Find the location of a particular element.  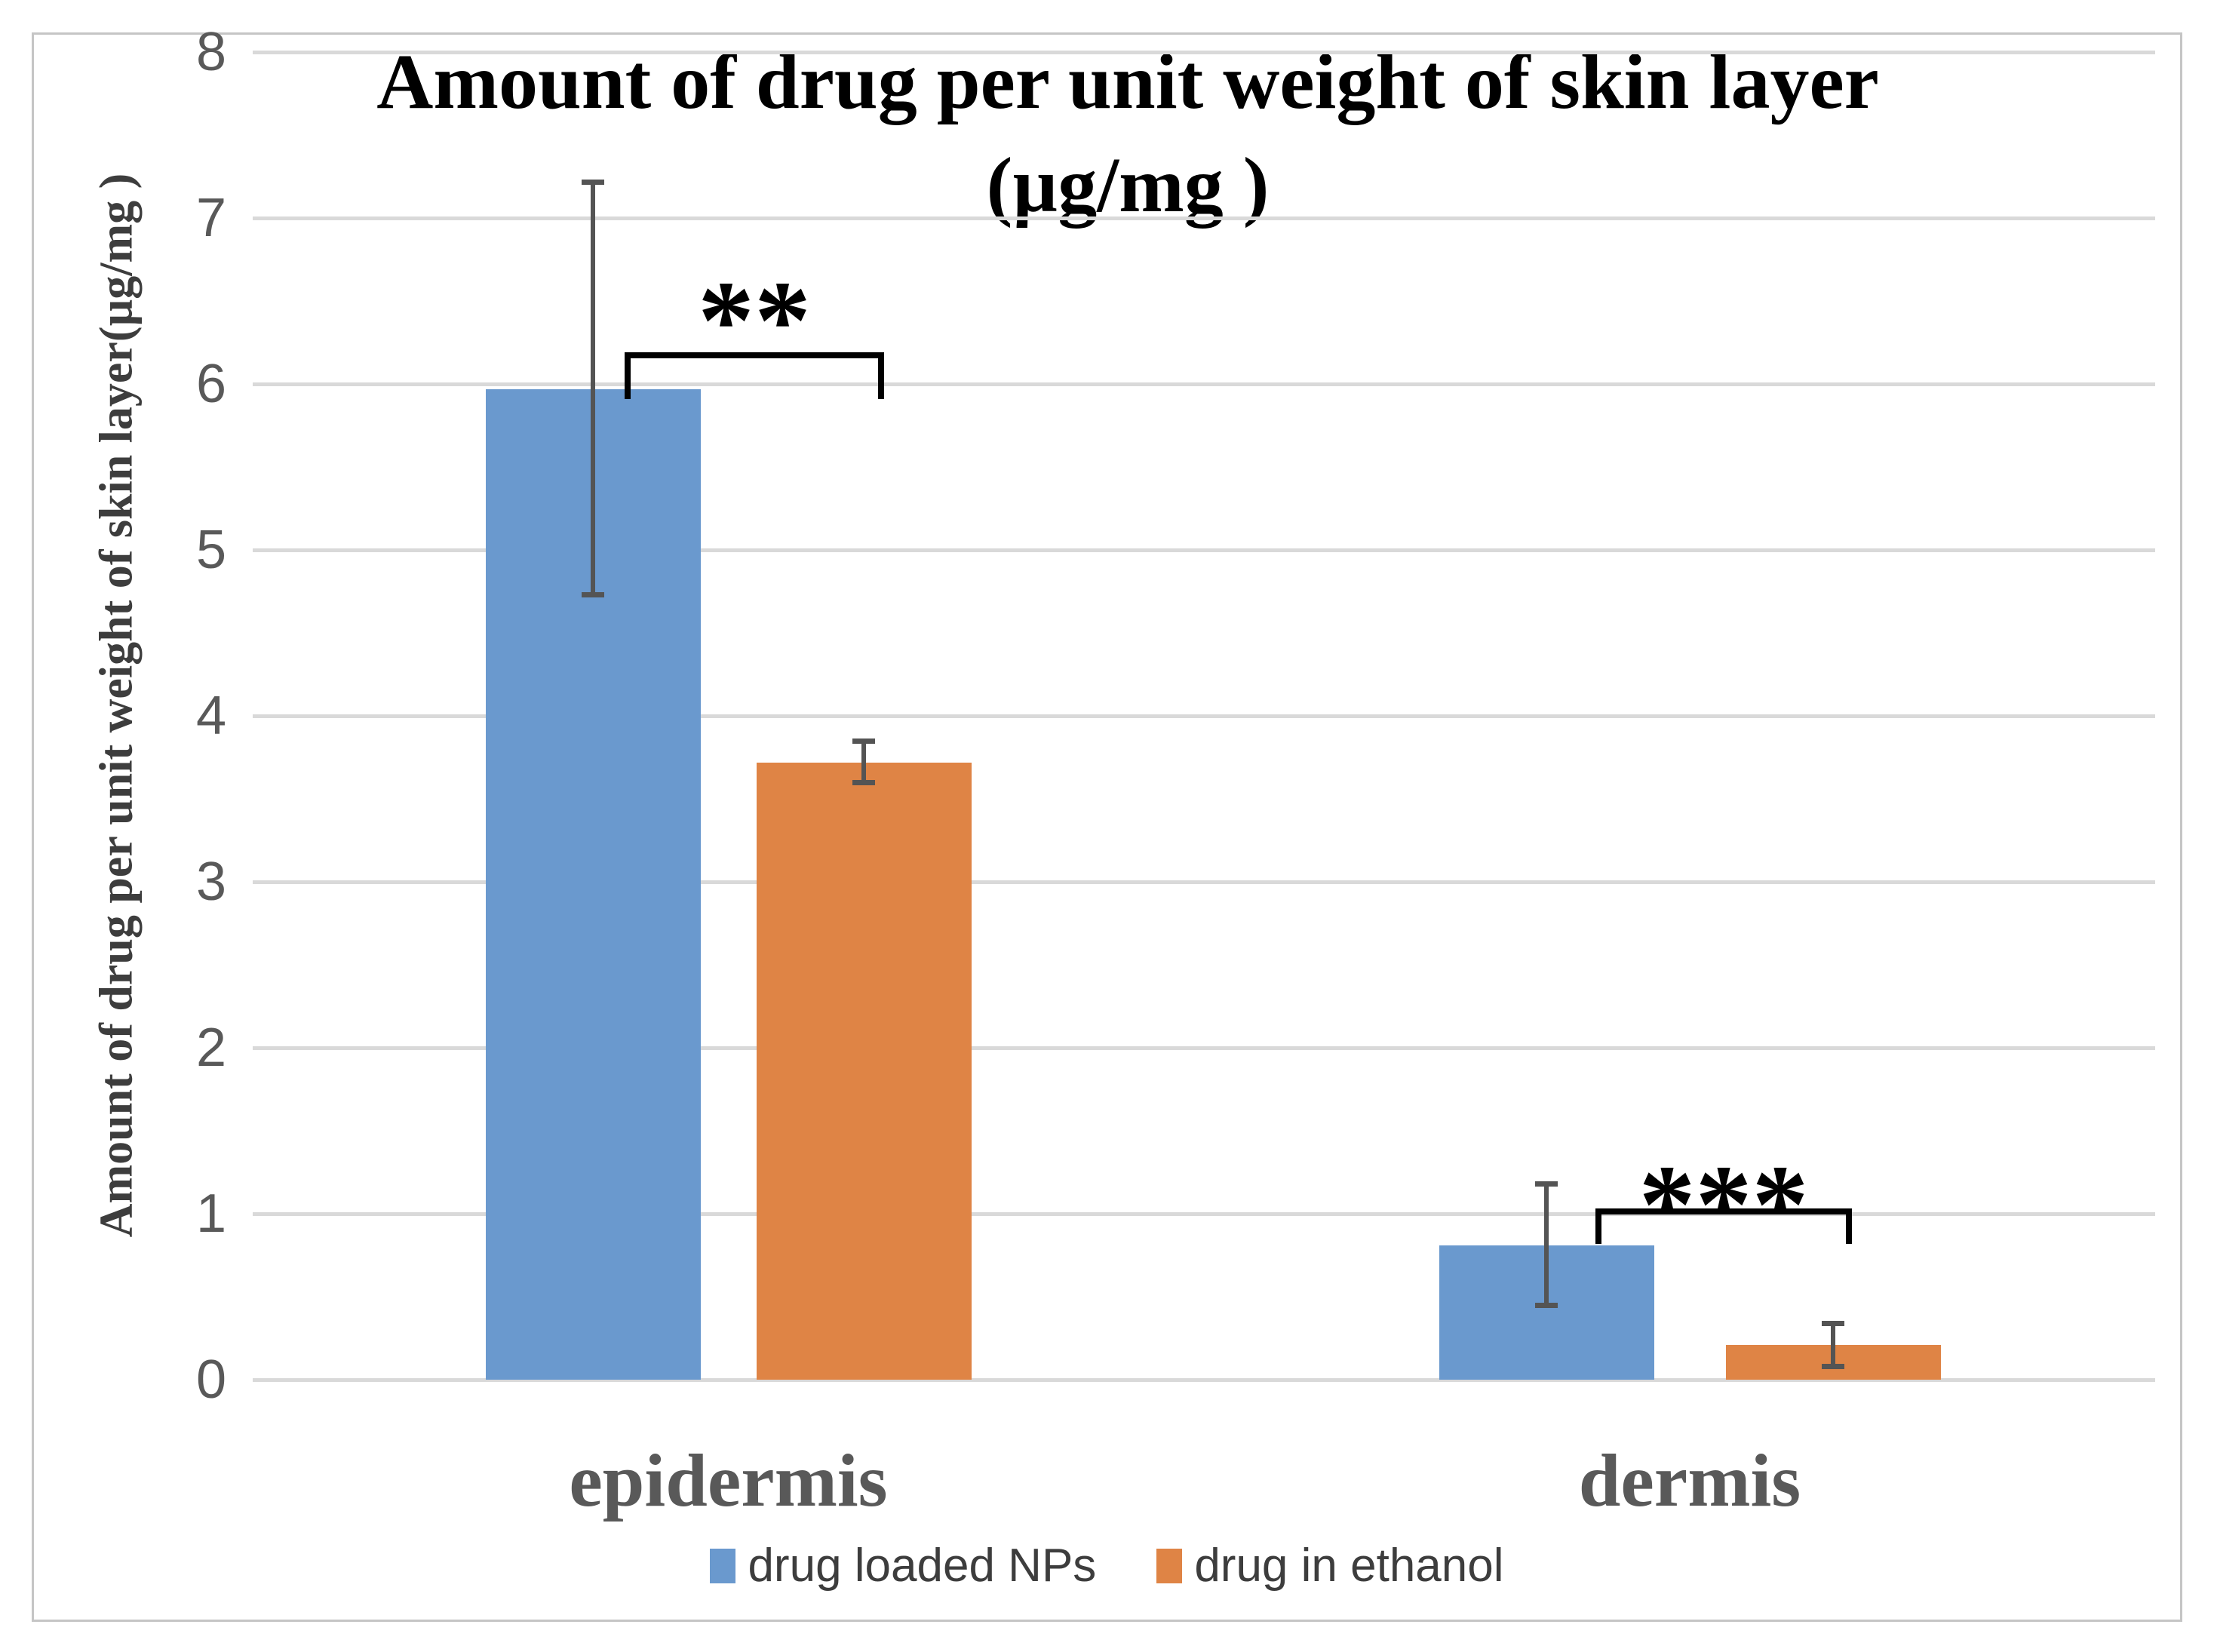

legend-label: drug in ethanol is located at coordinates (1349, 1566).